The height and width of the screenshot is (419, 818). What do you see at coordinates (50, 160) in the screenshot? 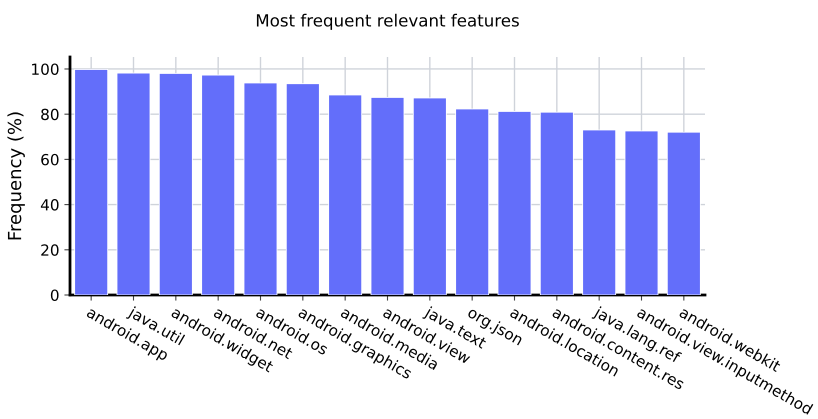
I see `y-tick-label: 60` at bounding box center [50, 160].